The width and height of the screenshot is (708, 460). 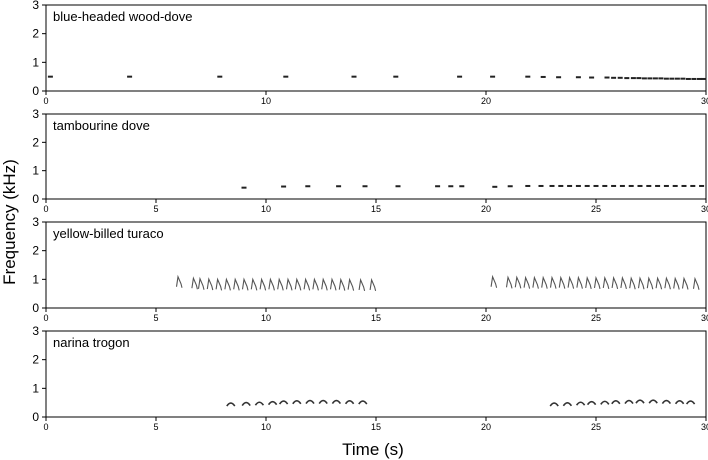 I want to click on x-axis-title: Time (s), so click(x=373, y=449).